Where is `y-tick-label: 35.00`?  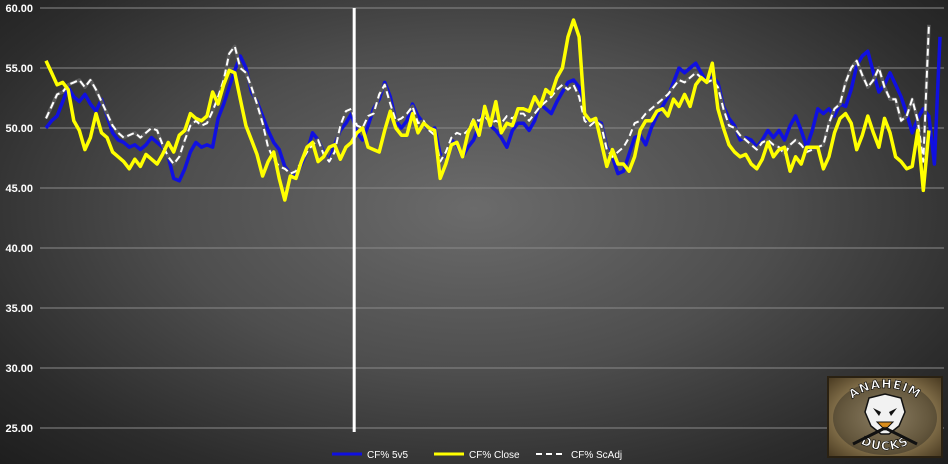 y-tick-label: 35.00 is located at coordinates (19, 309).